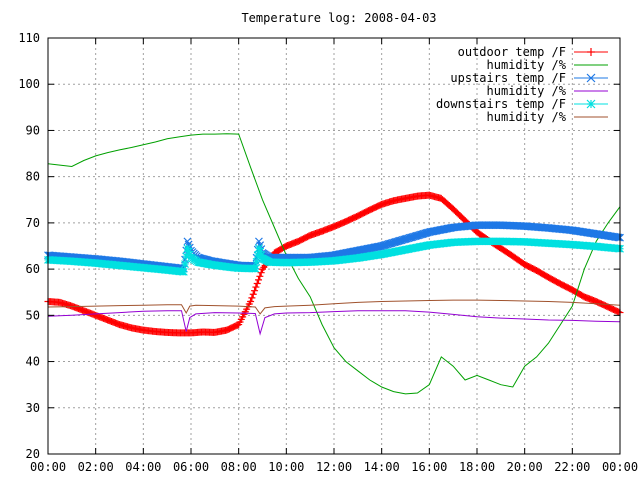 The height and width of the screenshot is (480, 640). I want to click on legend-label: downstairs temp /F, so click(501, 104).